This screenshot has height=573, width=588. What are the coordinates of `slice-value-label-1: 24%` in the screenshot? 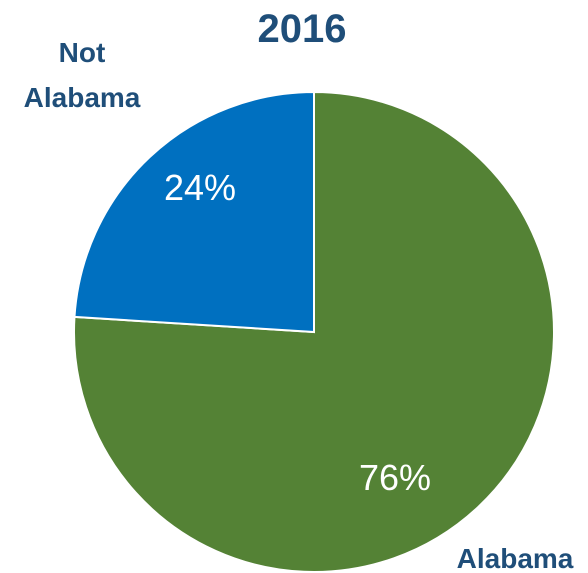 It's located at (200, 187).